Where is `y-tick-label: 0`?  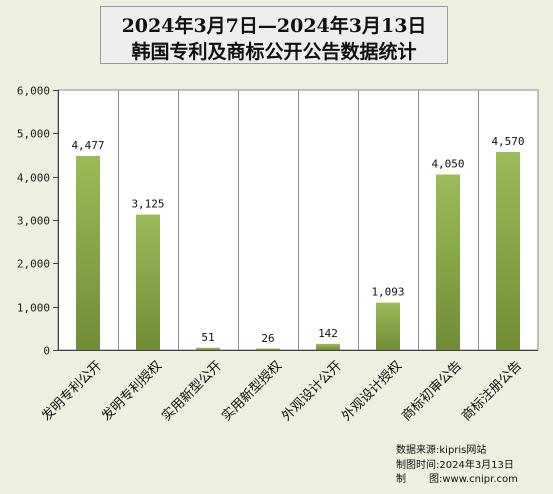 y-tick-label: 0 is located at coordinates (46, 351).